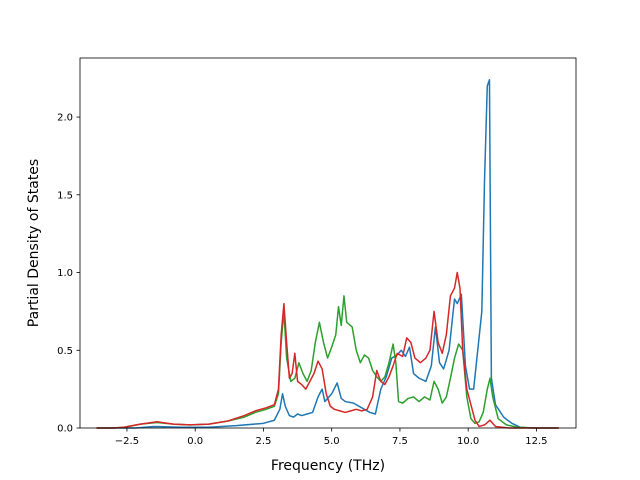 The image size is (640, 480). What do you see at coordinates (536, 441) in the screenshot?
I see `x-tick-label: 12.5` at bounding box center [536, 441].